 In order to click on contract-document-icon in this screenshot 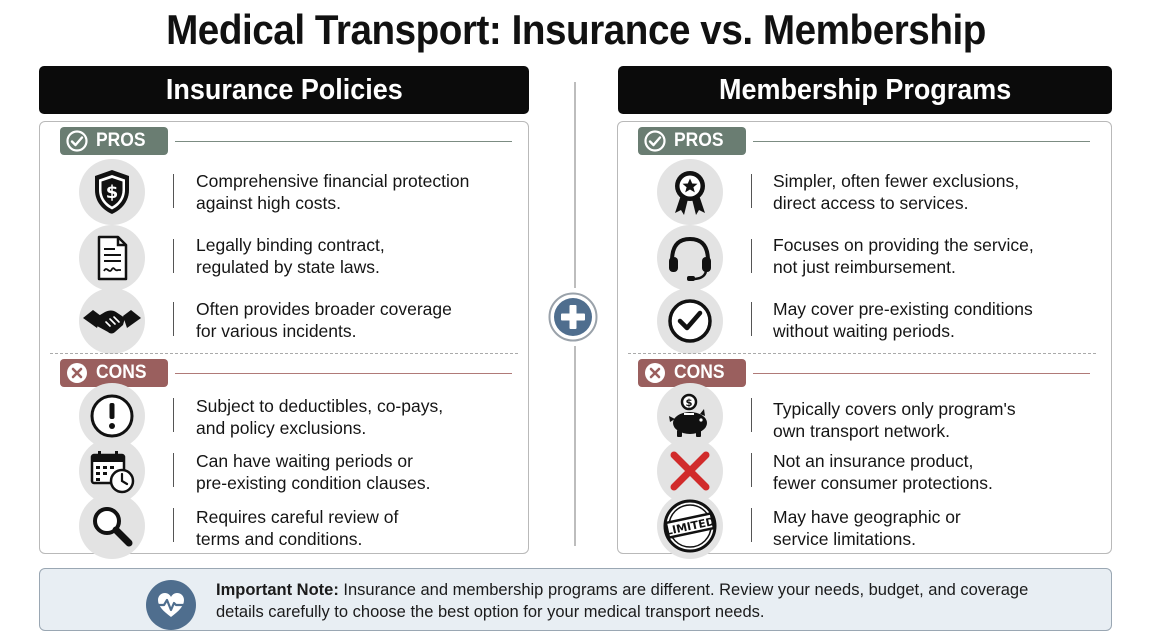, I will do `click(112, 258)`.